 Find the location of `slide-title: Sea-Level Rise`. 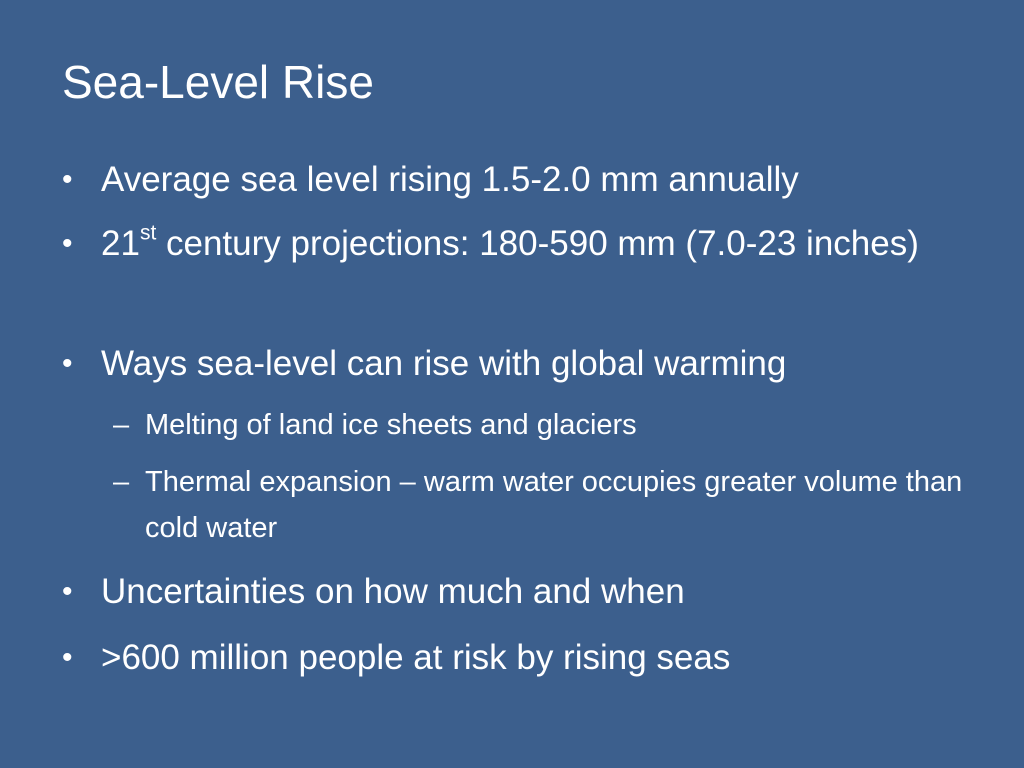

slide-title: Sea-Level Rise is located at coordinates (218, 82).